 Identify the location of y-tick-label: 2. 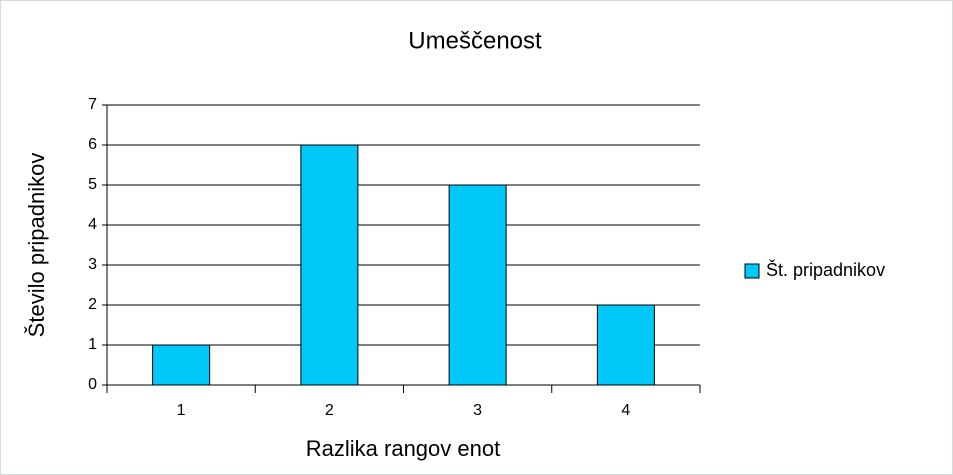
(92, 304).